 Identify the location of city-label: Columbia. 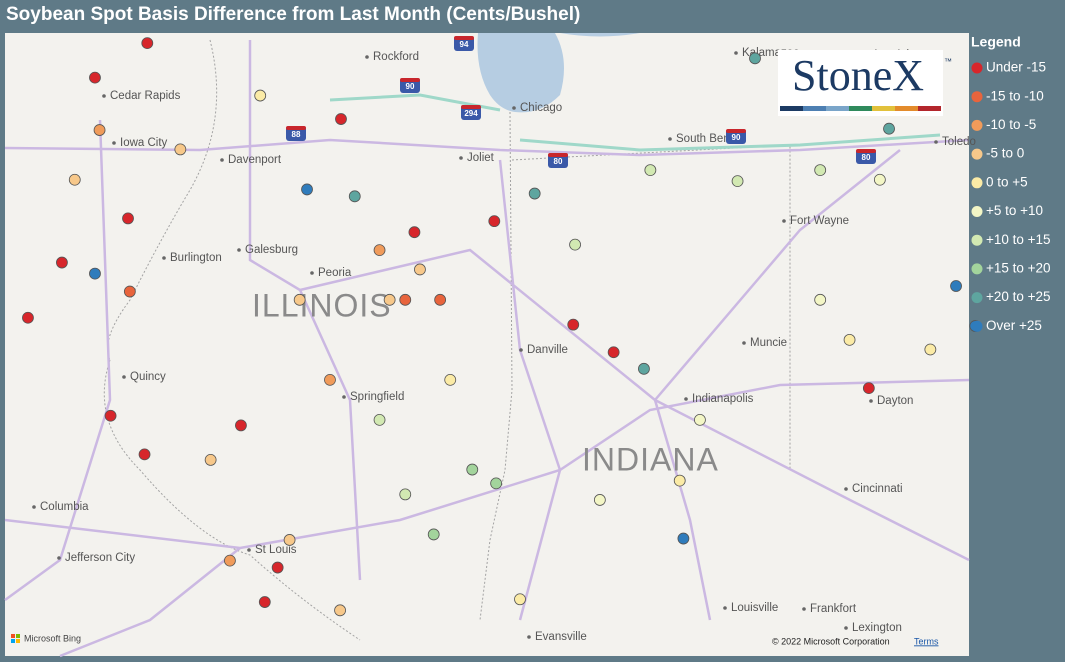
(64, 507).